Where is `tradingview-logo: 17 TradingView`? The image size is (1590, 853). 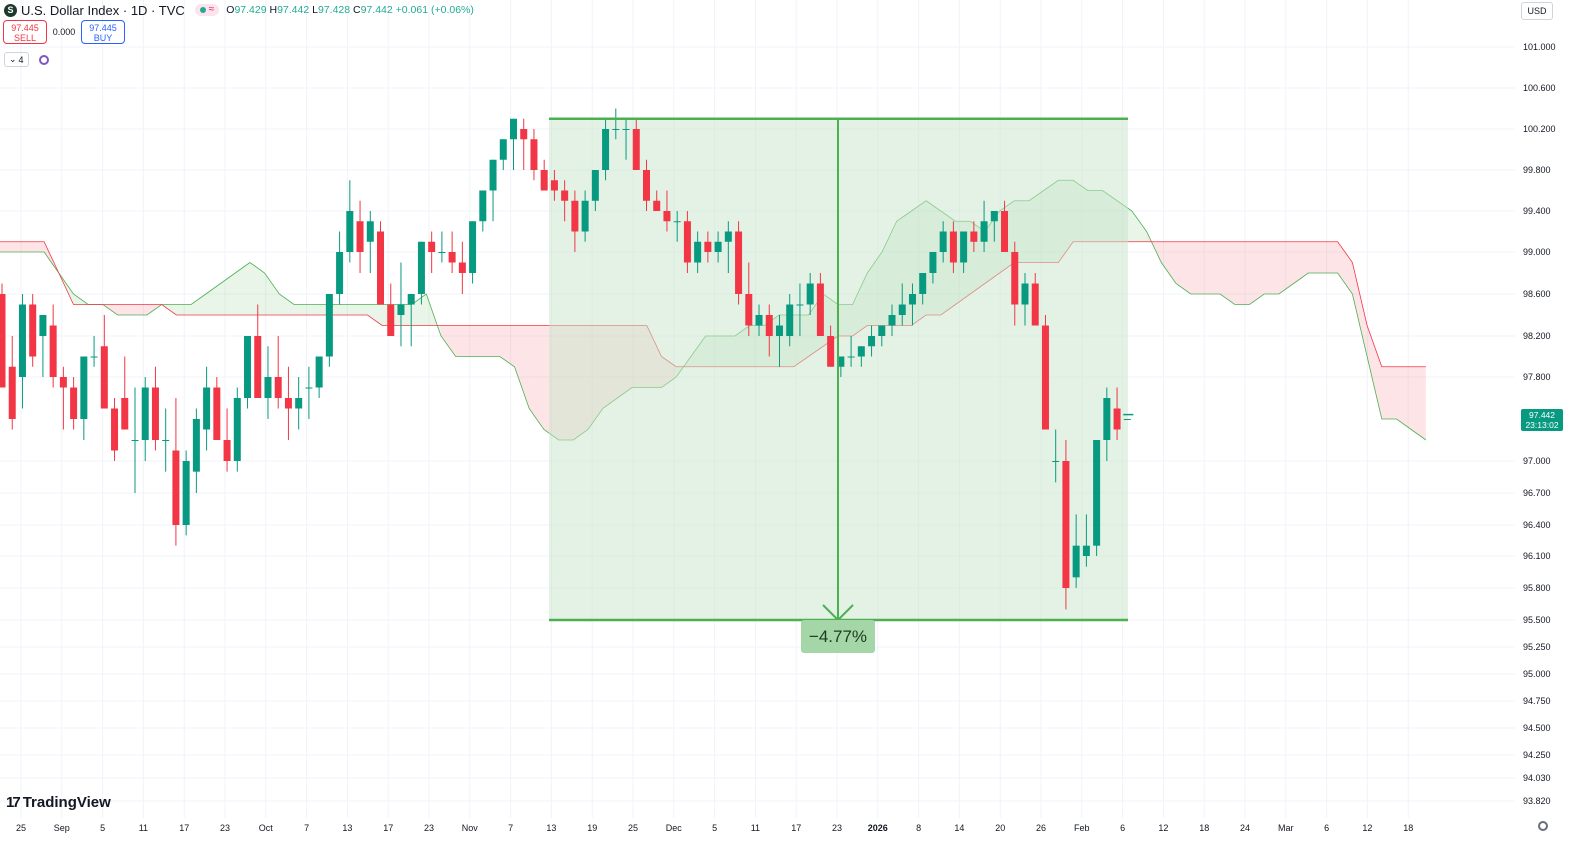
tradingview-logo: 17 TradingView is located at coordinates (58, 802).